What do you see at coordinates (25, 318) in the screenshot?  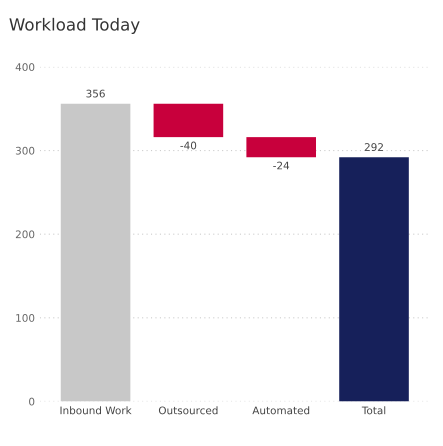 I see `y-tick-label: 100` at bounding box center [25, 318].